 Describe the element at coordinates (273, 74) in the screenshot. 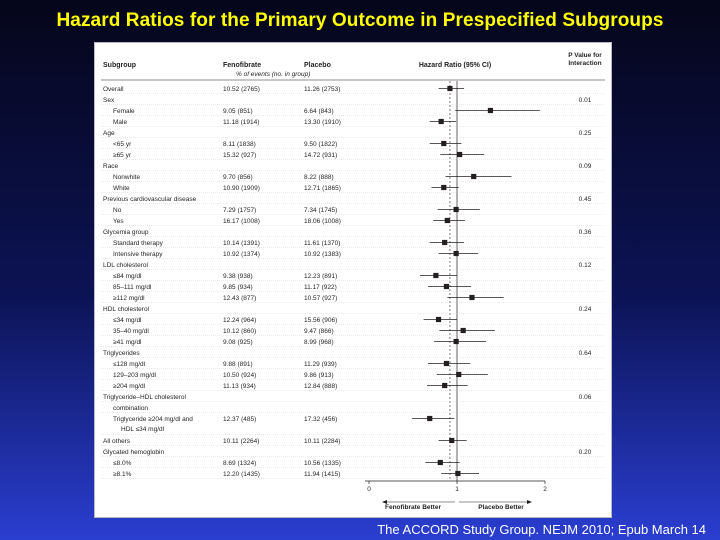

I see `column-header-events-note: % of events (no. in group)` at that location.